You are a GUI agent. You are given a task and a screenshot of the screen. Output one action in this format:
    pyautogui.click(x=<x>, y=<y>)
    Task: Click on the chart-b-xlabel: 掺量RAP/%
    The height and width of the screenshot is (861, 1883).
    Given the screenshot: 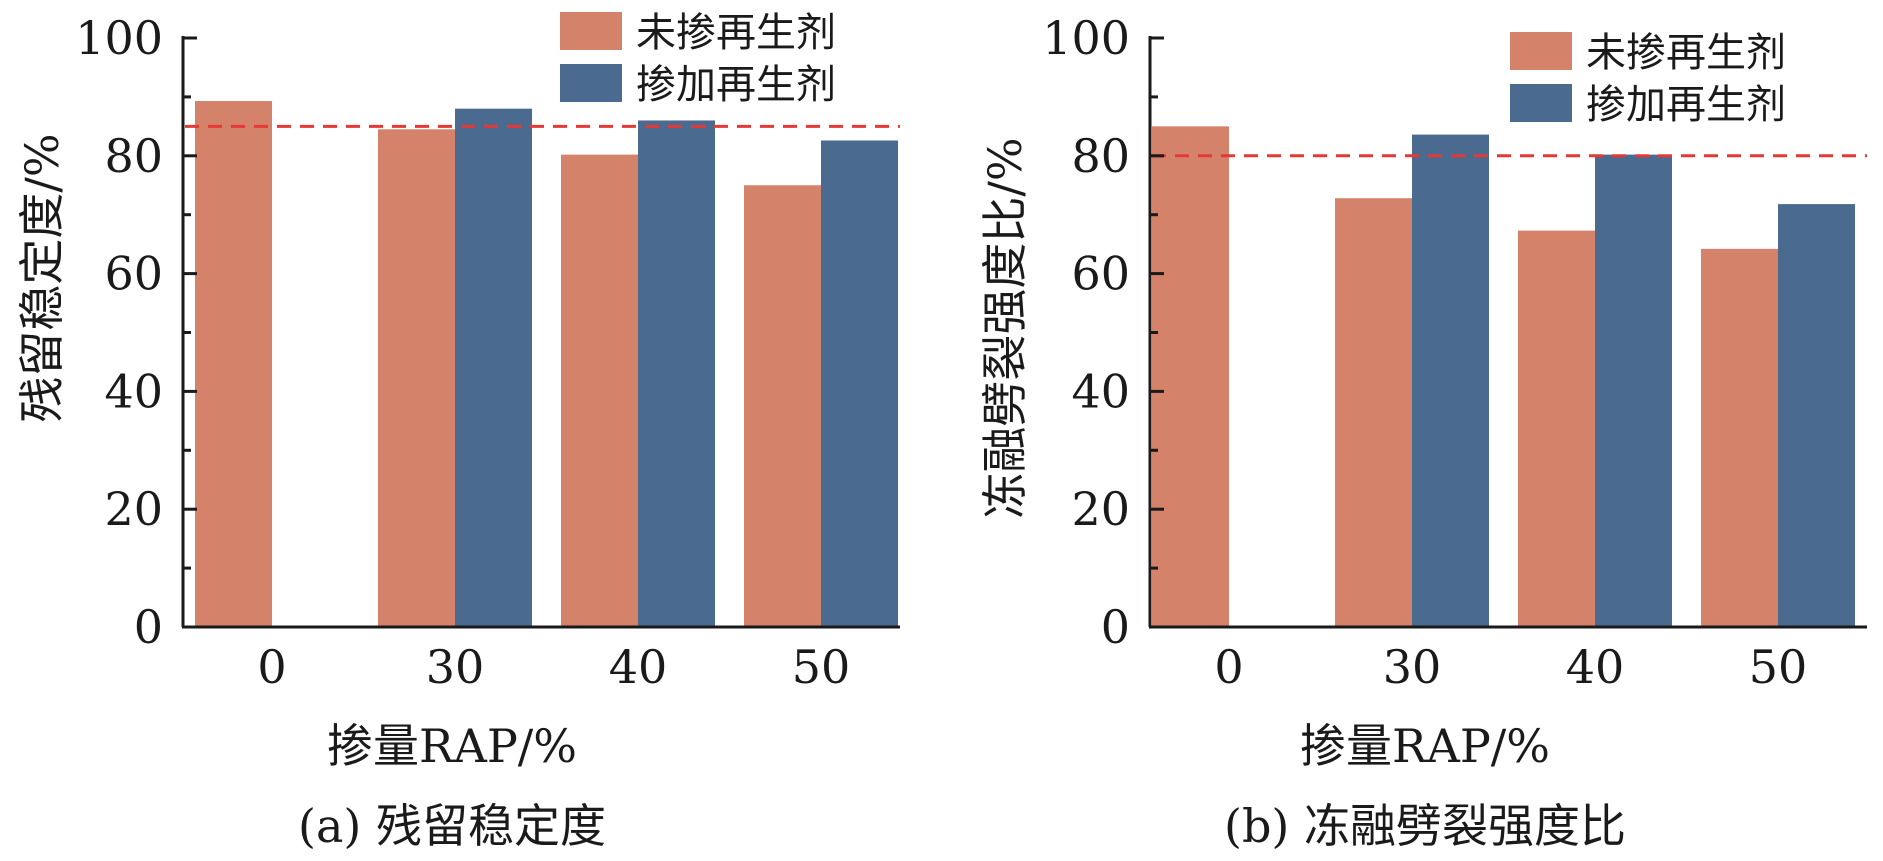 What is the action you would take?
    pyautogui.click(x=1425, y=746)
    